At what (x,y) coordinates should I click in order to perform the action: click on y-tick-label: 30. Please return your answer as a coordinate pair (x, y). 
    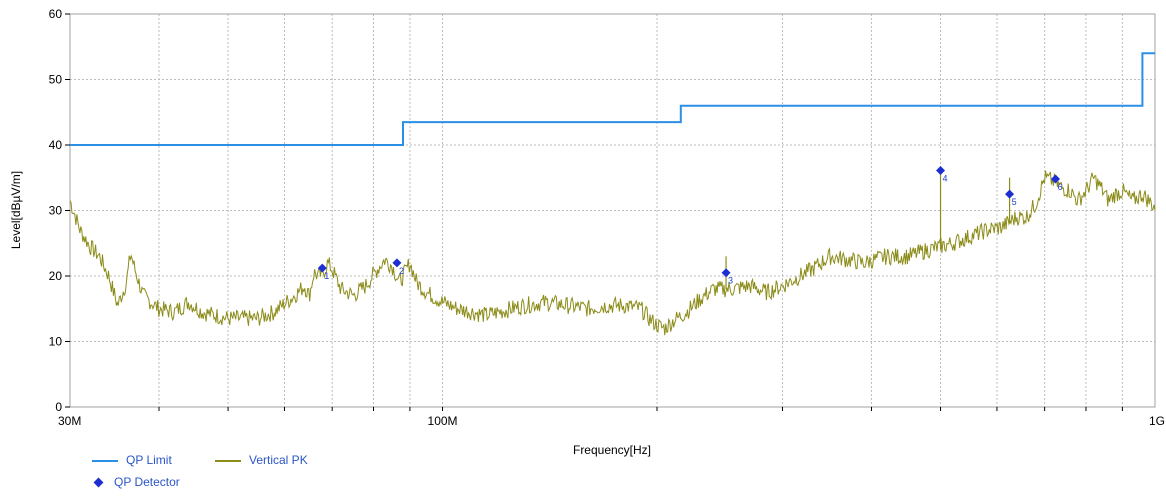
    Looking at the image, I should click on (56, 211).